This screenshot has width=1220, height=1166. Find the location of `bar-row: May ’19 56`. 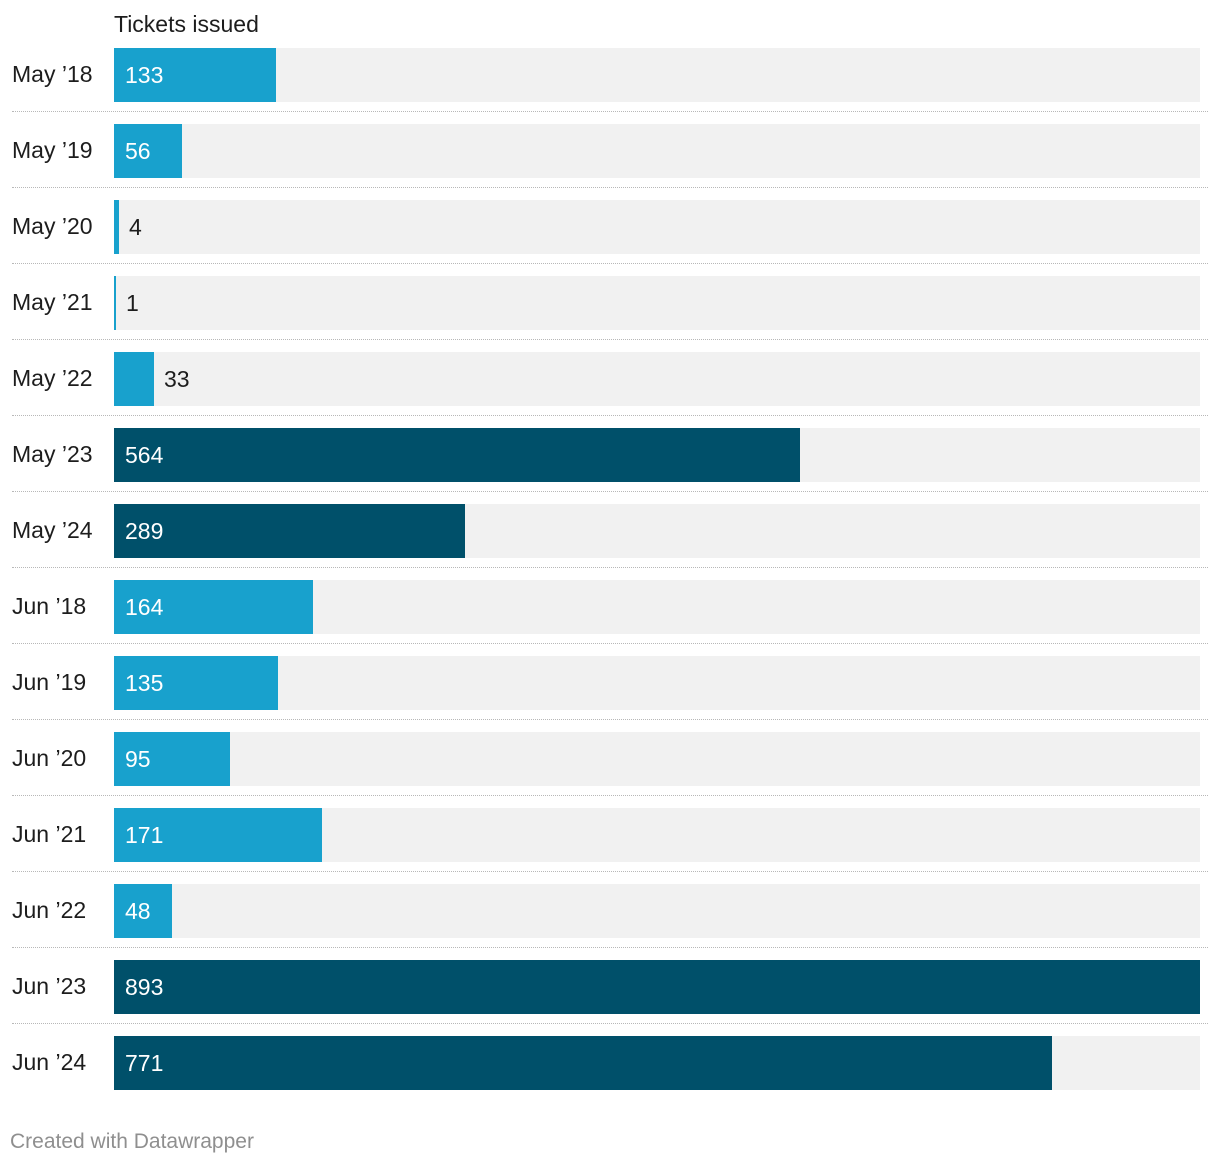

bar-row: May ’19 56 is located at coordinates (610, 150).